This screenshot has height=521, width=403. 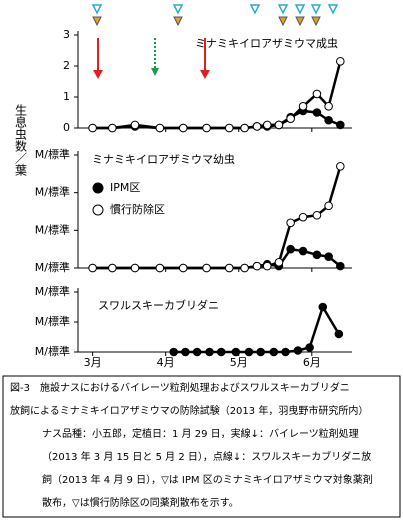 What do you see at coordinates (93, 362) in the screenshot?
I see `x-tick-label: 3月` at bounding box center [93, 362].